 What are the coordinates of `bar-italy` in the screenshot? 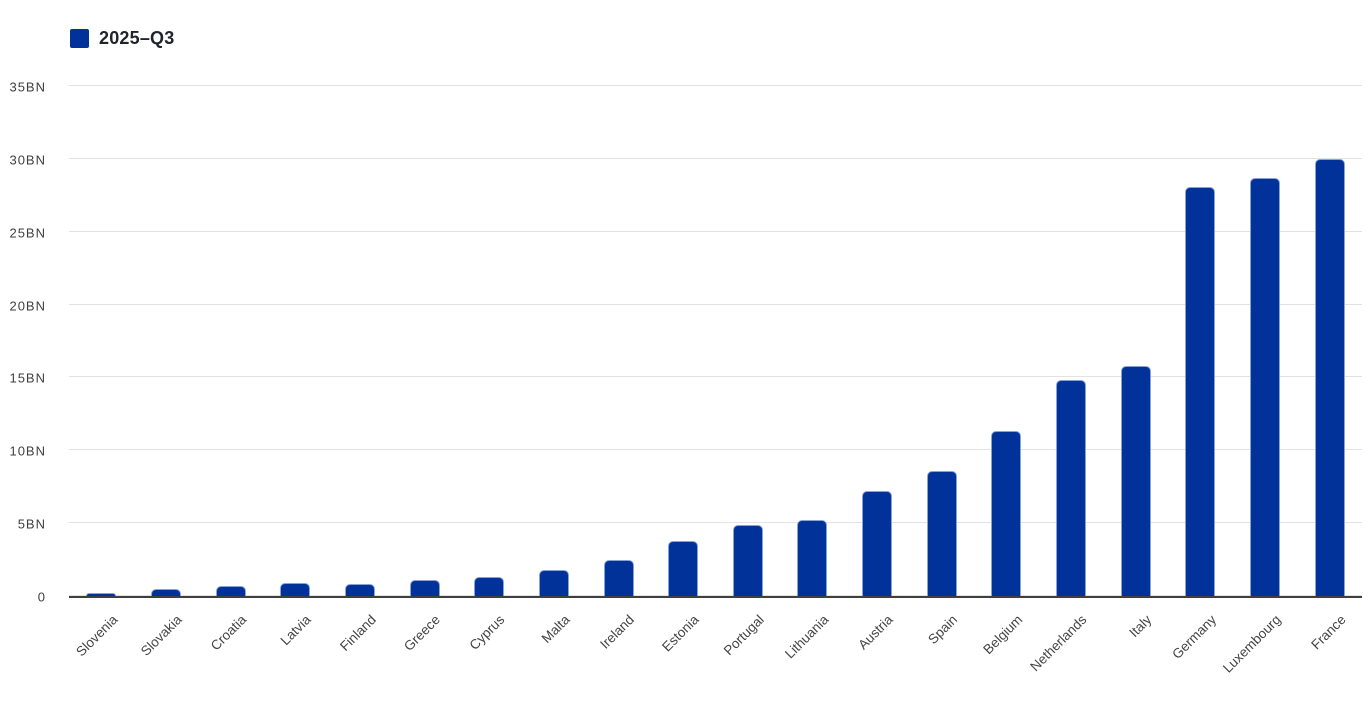 It's located at (1135, 480).